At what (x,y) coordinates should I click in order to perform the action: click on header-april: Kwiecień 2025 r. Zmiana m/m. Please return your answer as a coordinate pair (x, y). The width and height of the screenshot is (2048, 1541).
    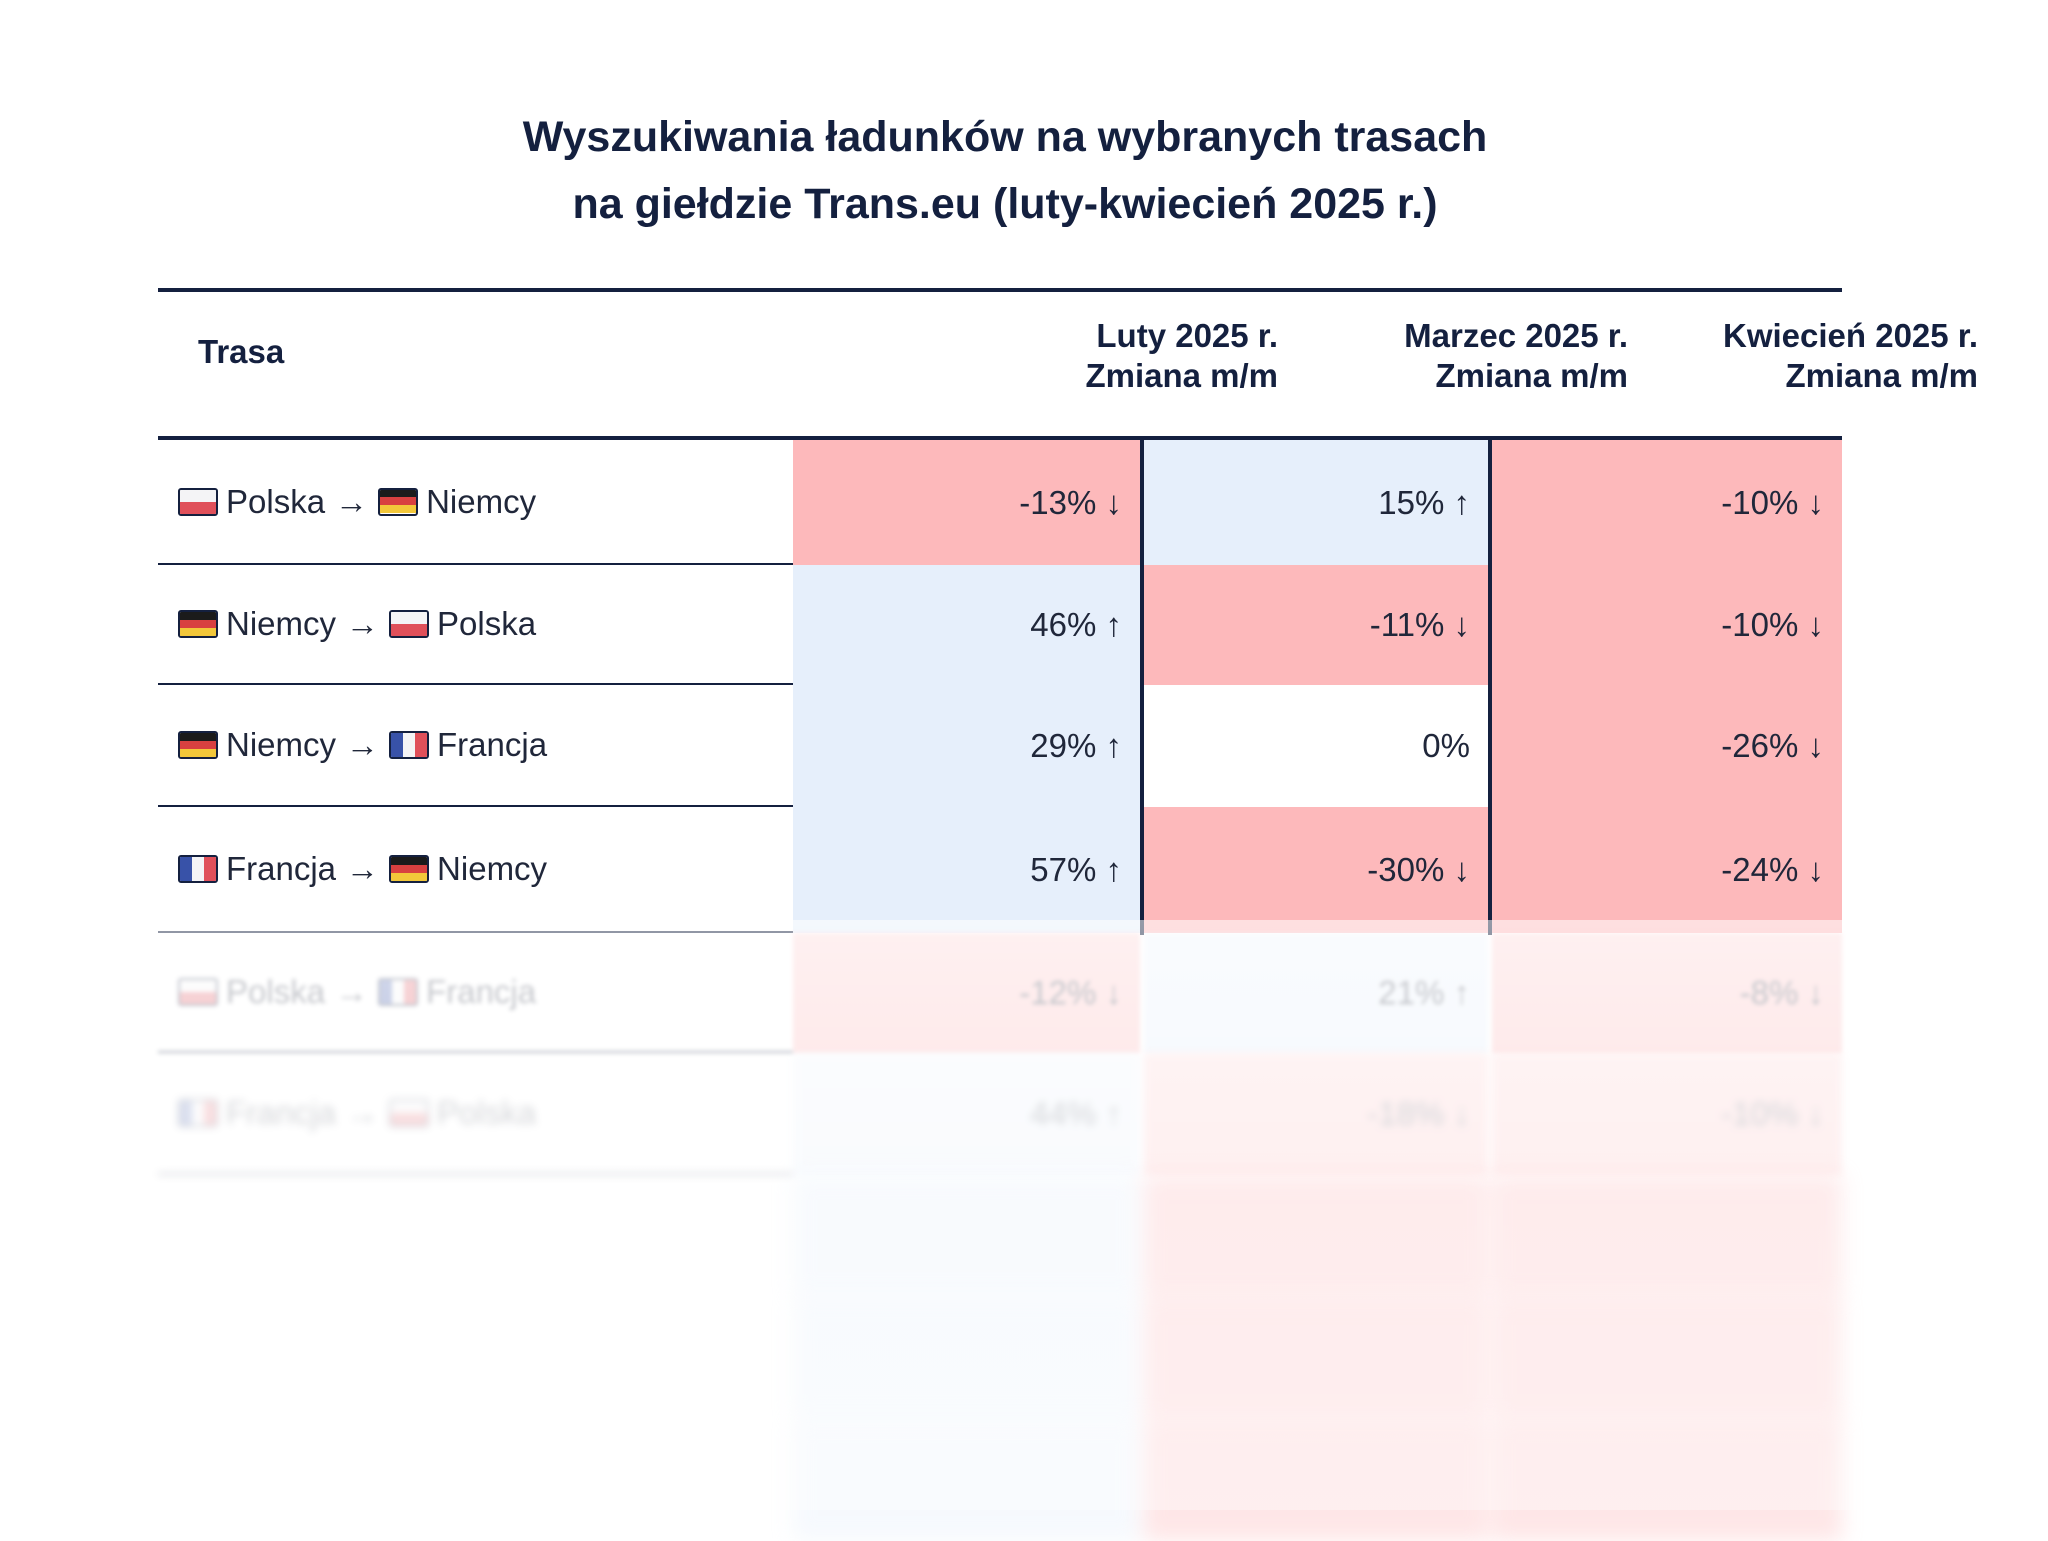
    Looking at the image, I should click on (1738, 356).